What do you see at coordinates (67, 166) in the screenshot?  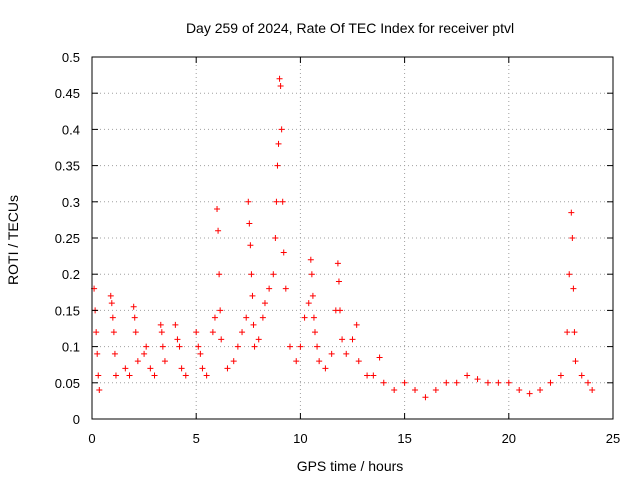 I see `y-tick-label: 0.35` at bounding box center [67, 166].